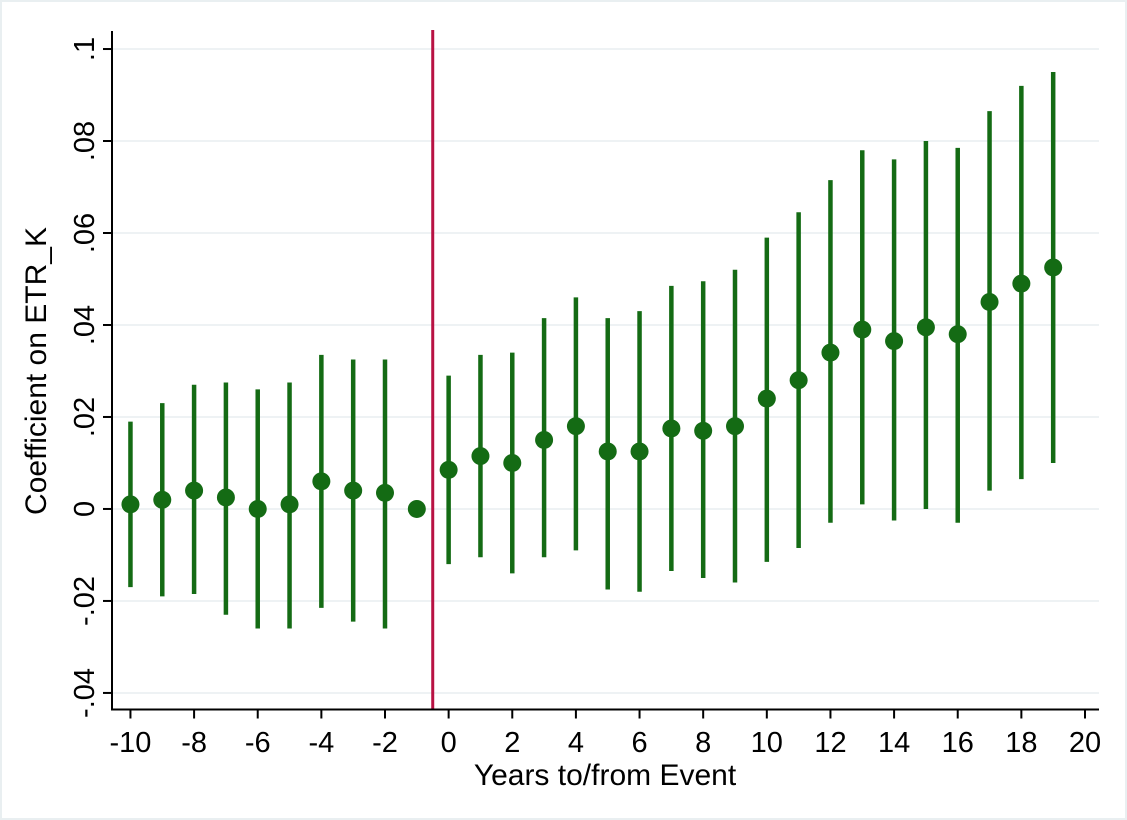 This screenshot has width=1127, height=820. Describe the element at coordinates (639, 743) in the screenshot. I see `x-tick-label: 6` at that location.